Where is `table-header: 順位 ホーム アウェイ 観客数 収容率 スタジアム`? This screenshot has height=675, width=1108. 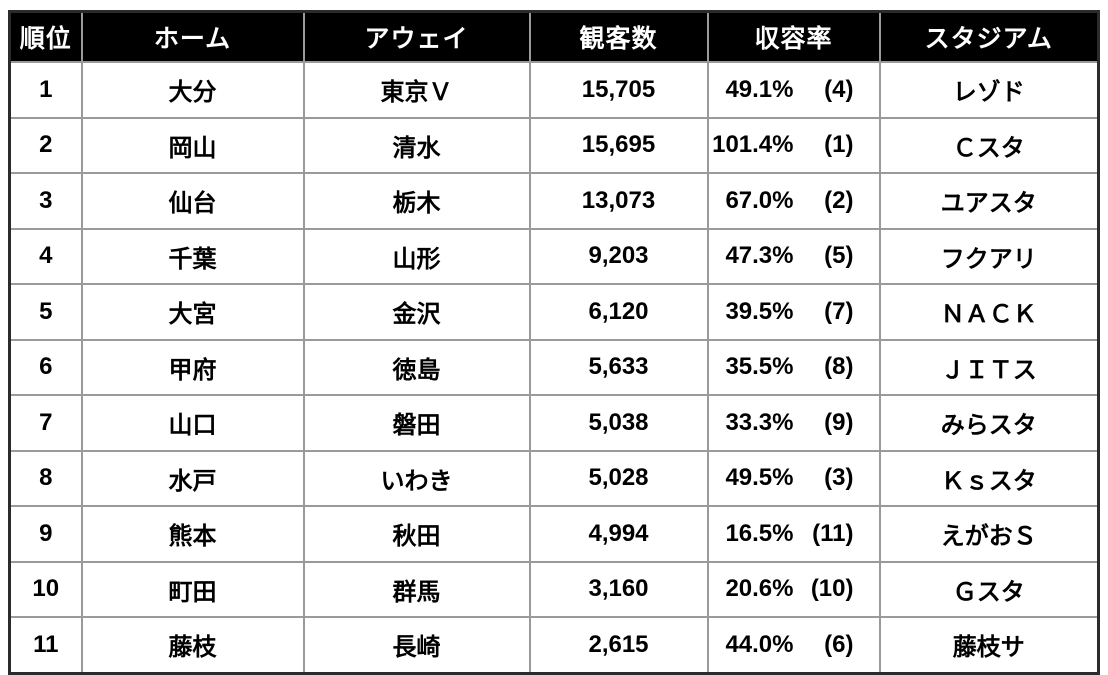 table-header: 順位 ホーム アウェイ 観客数 収容率 スタジアム is located at coordinates (554, 36).